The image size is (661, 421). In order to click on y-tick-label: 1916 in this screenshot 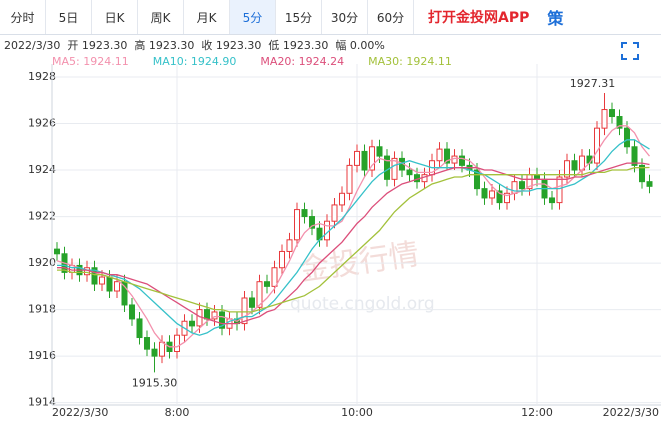, I will do `click(42, 355)`.